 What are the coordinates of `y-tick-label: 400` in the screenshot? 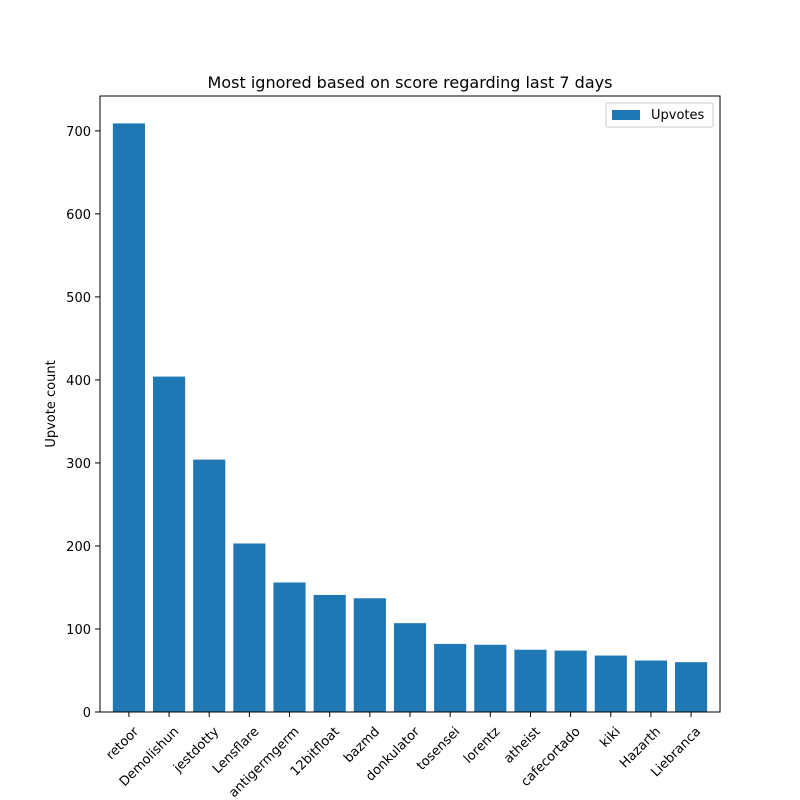 It's located at (78, 381).